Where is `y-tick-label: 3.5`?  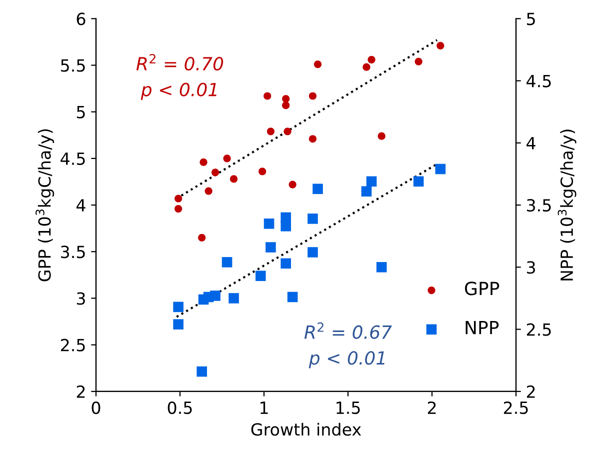
y-tick-label: 3.5 is located at coordinates (73, 252).